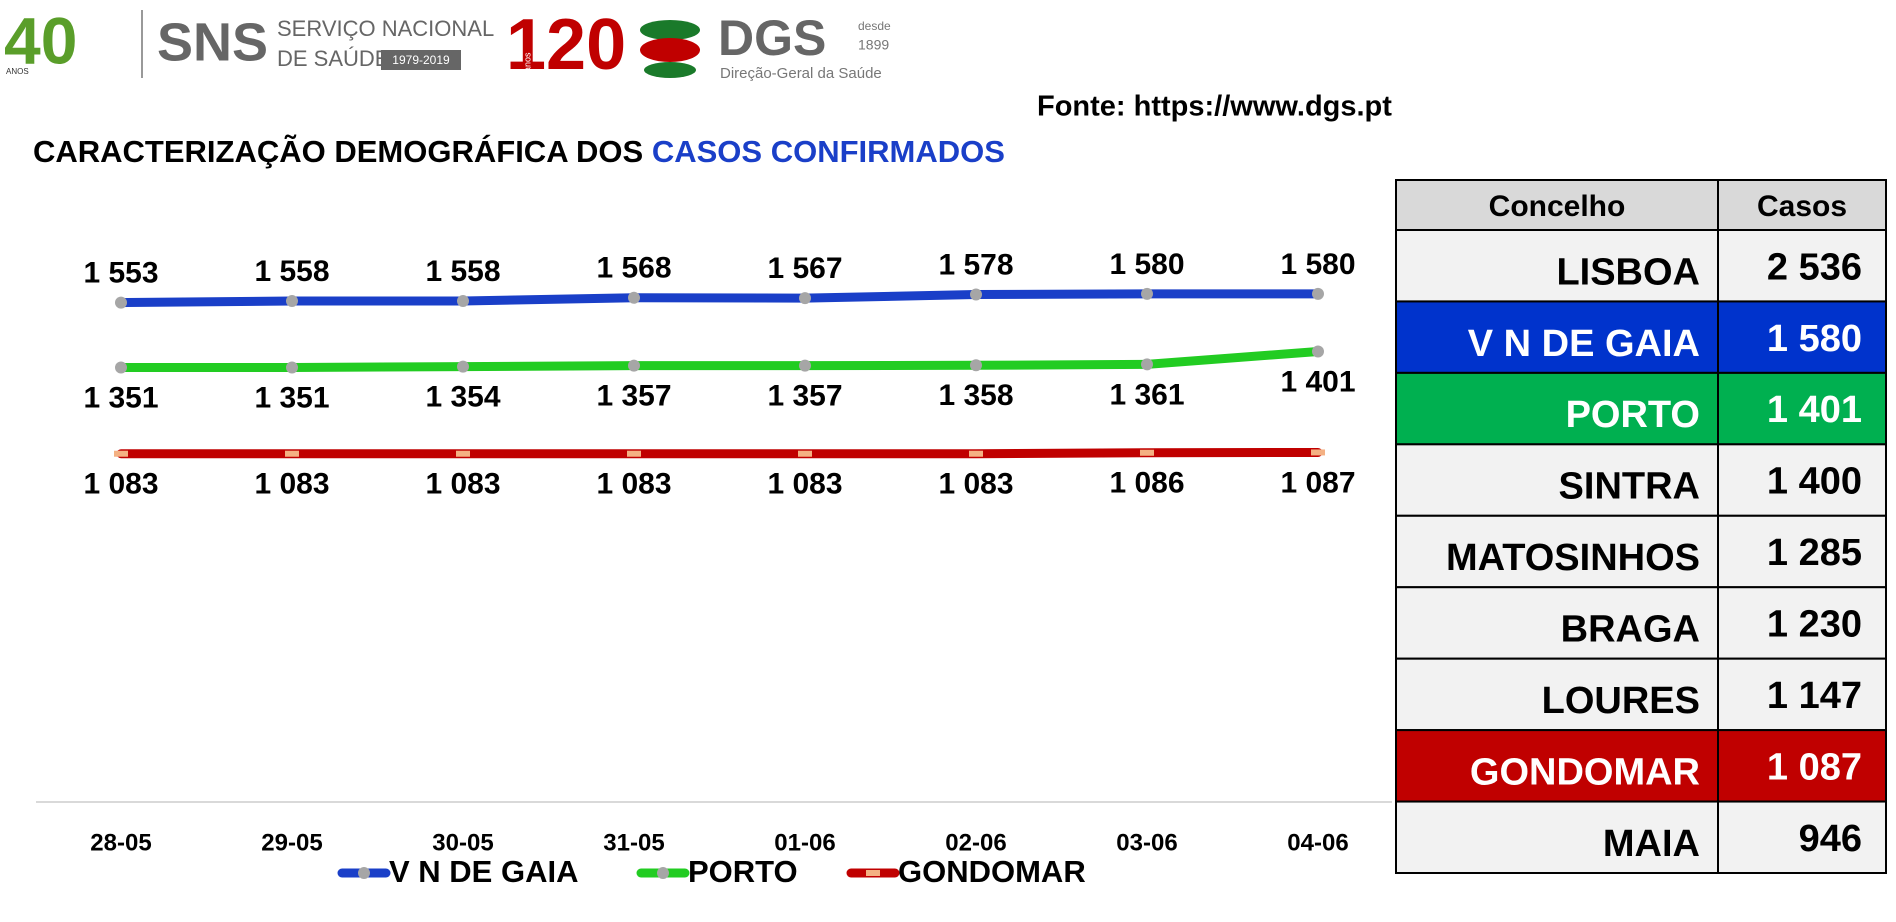 The image size is (1896, 922). Describe the element at coordinates (1317, 381) in the screenshot. I see `data-label: 1 401` at that location.